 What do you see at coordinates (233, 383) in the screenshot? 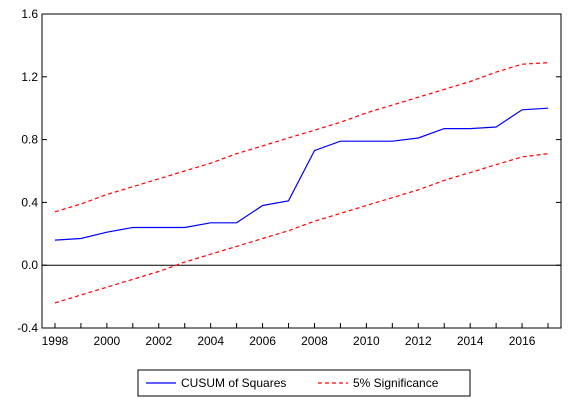
I see `legend-label: CUSUM of Squares` at bounding box center [233, 383].